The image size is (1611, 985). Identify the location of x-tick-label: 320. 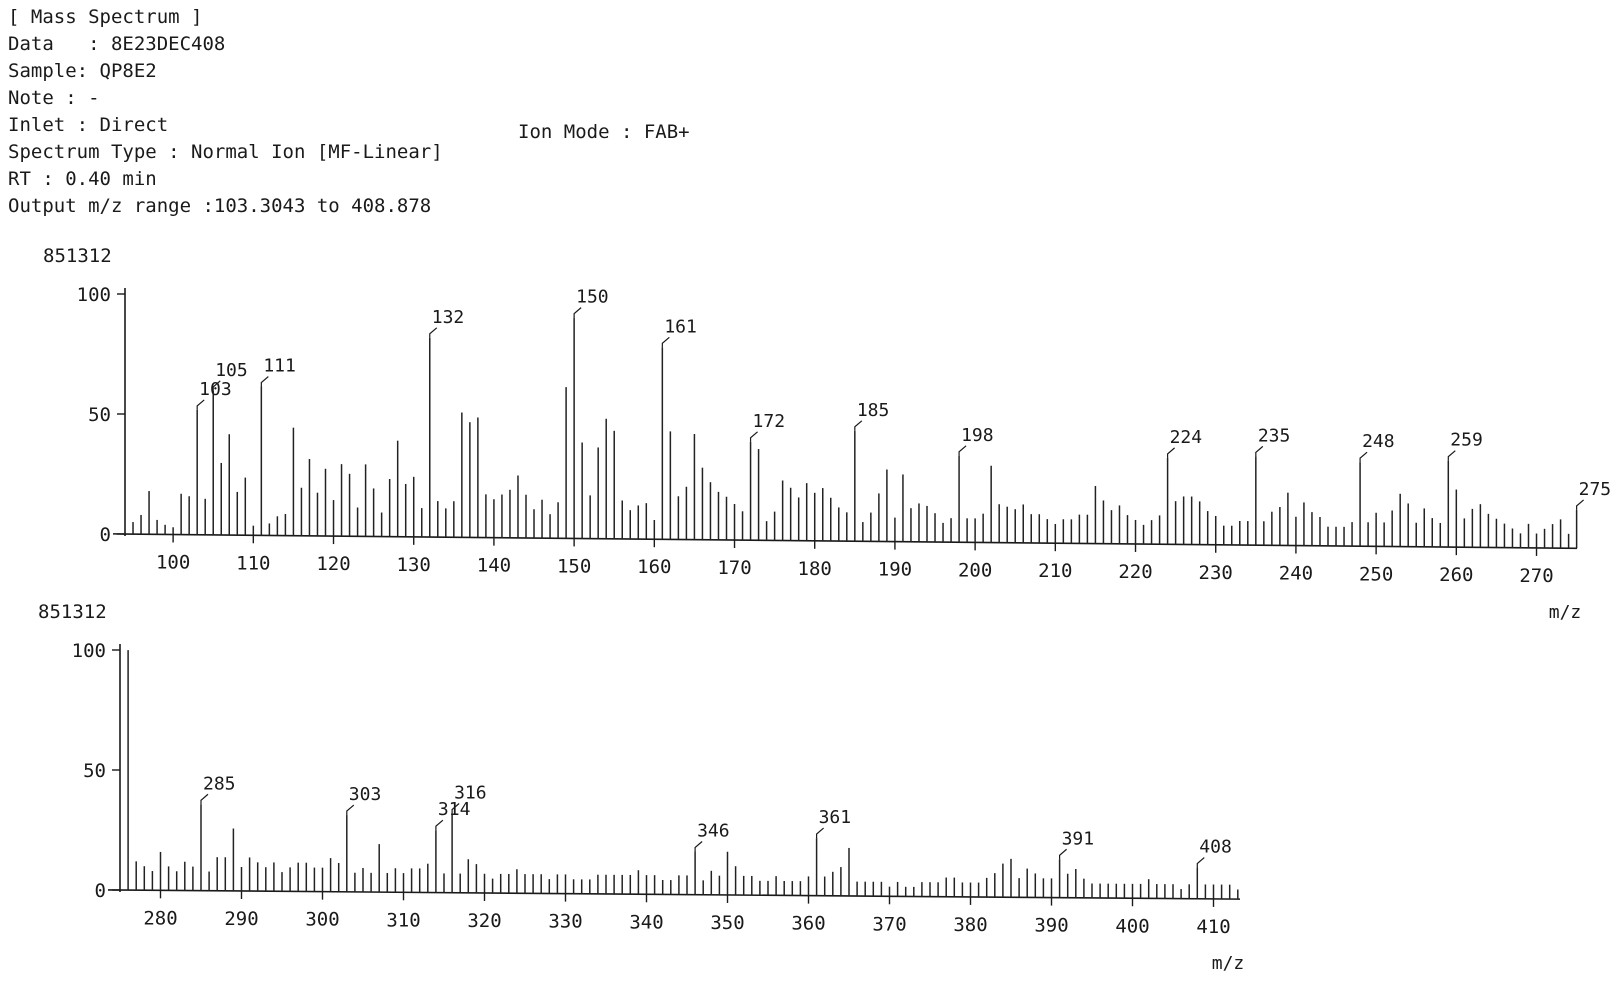
(484, 921).